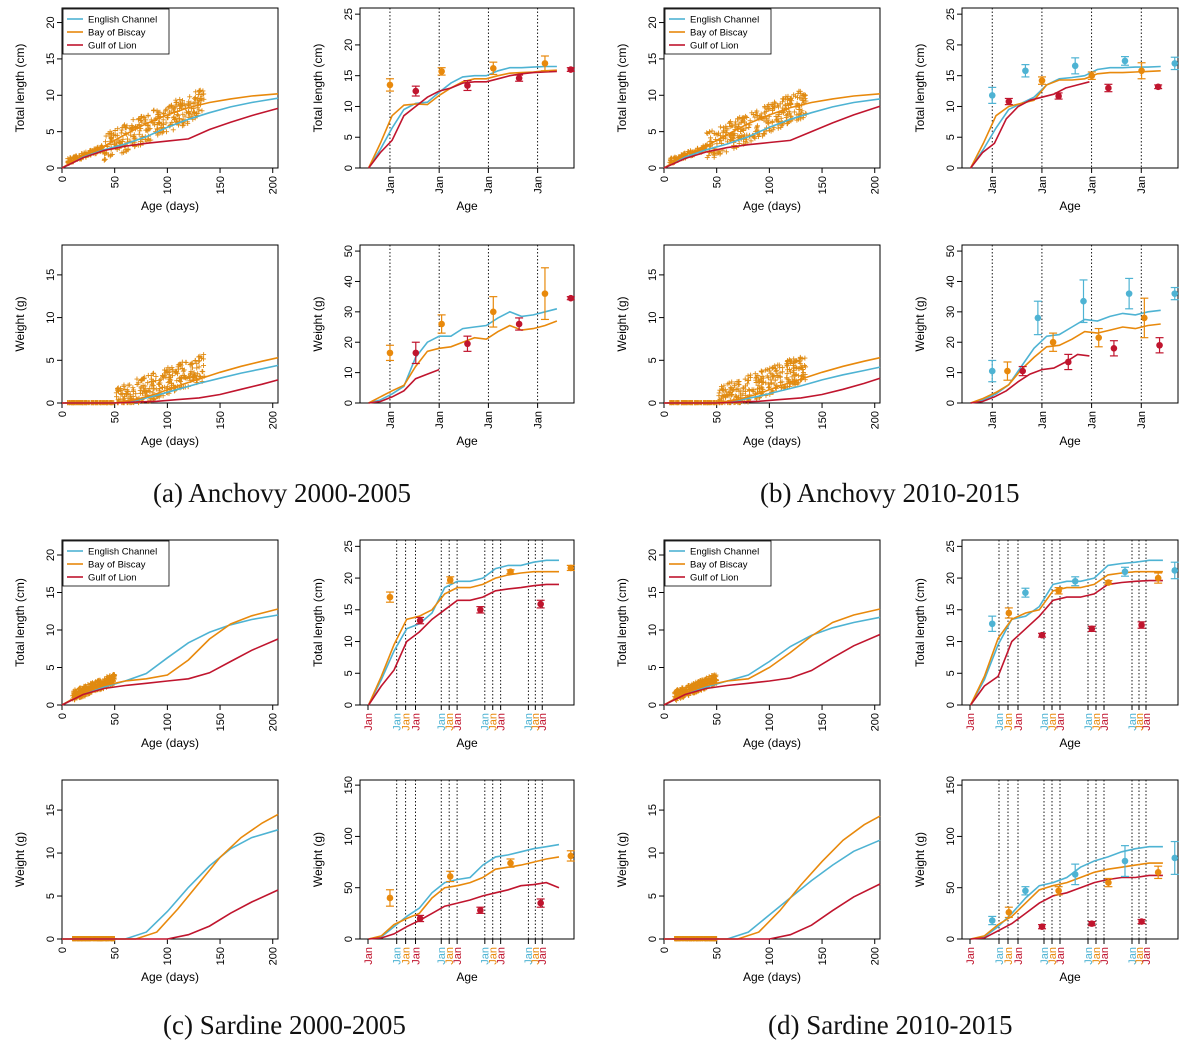 This screenshot has width=1182, height=1050. What do you see at coordinates (349, 14) in the screenshot?
I see `y-tick-label: 25` at bounding box center [349, 14].